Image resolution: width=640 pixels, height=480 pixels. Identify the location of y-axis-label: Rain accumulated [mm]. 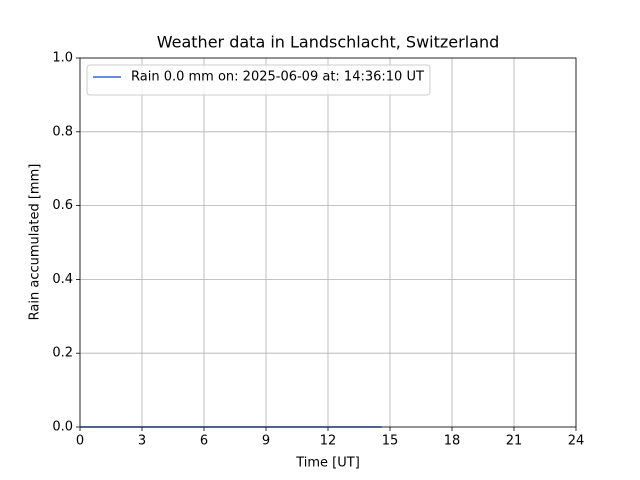
(35, 242).